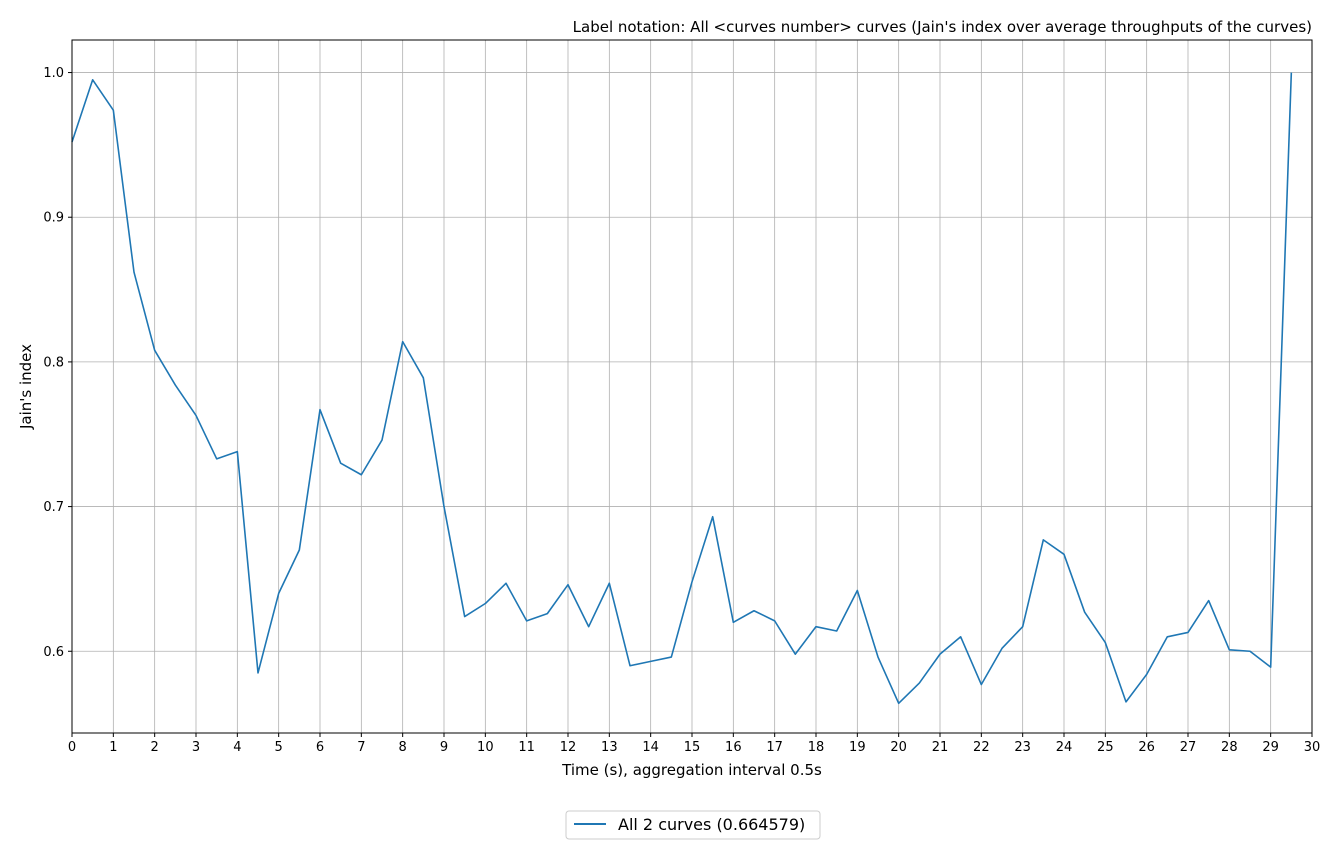 Image resolution: width=1341 pixels, height=863 pixels. I want to click on x-tick-label: 14, so click(650, 747).